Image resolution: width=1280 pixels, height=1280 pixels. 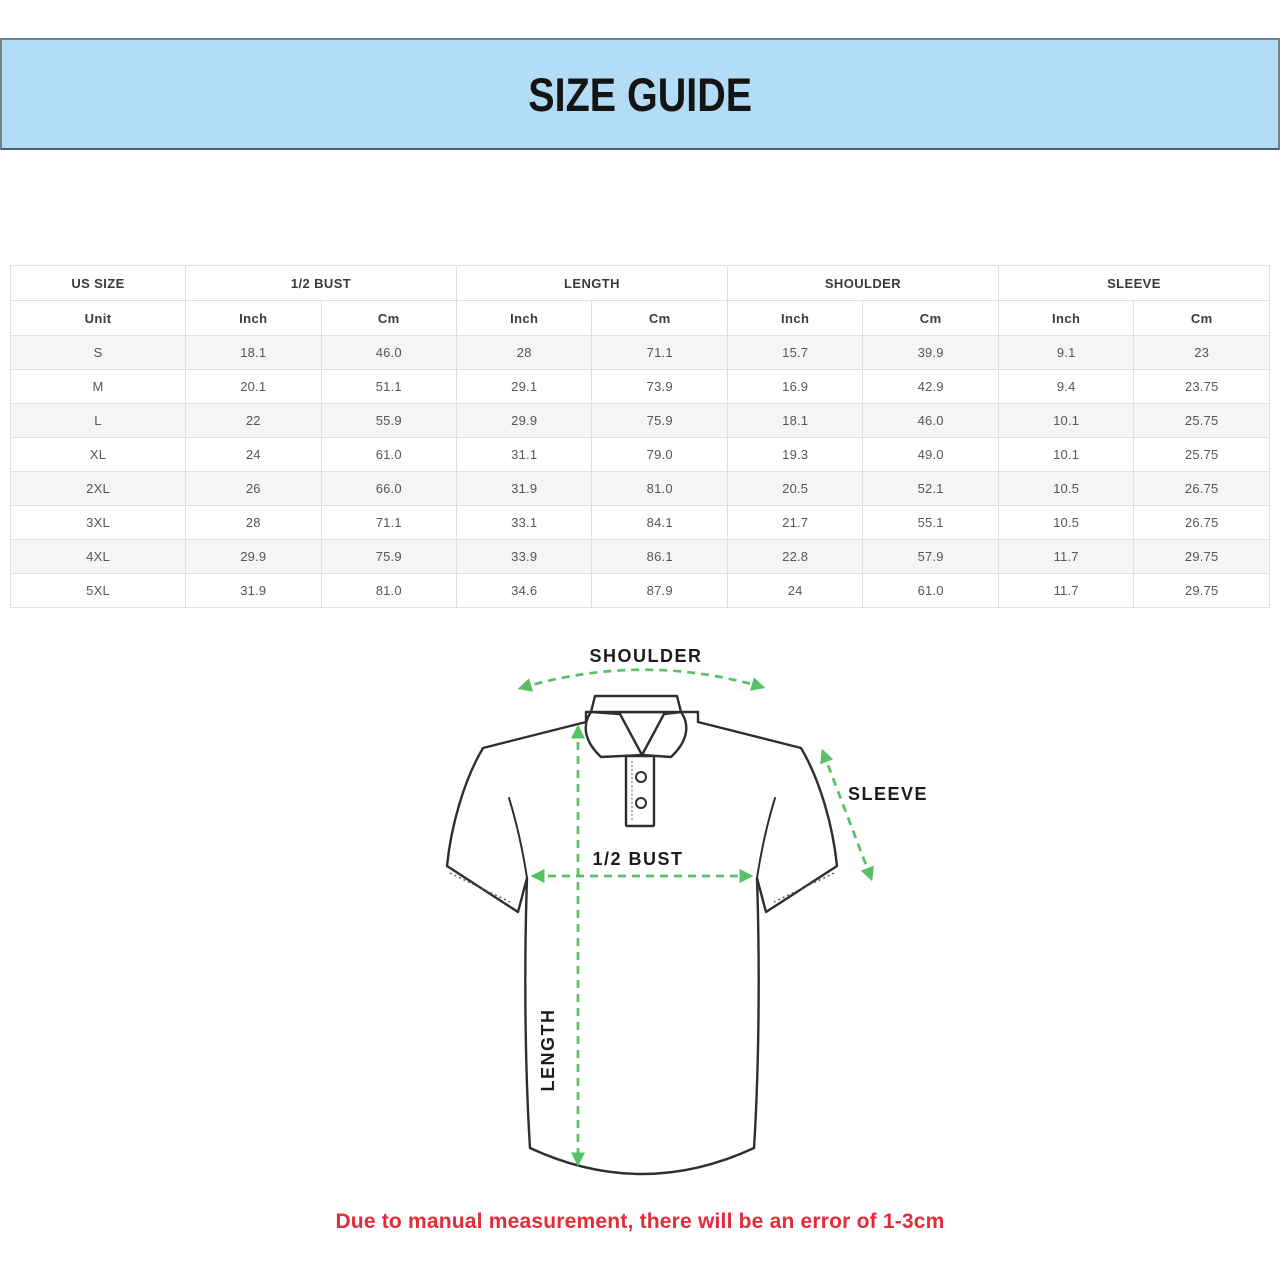 What do you see at coordinates (253, 590) in the screenshot?
I see `table-cell: 31.9` at bounding box center [253, 590].